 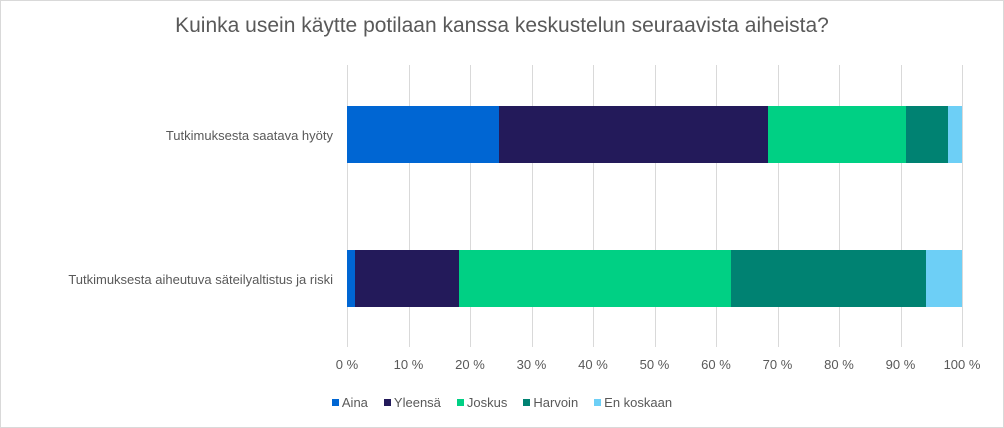 I want to click on x-tick-label: 10 %, so click(x=408, y=364).